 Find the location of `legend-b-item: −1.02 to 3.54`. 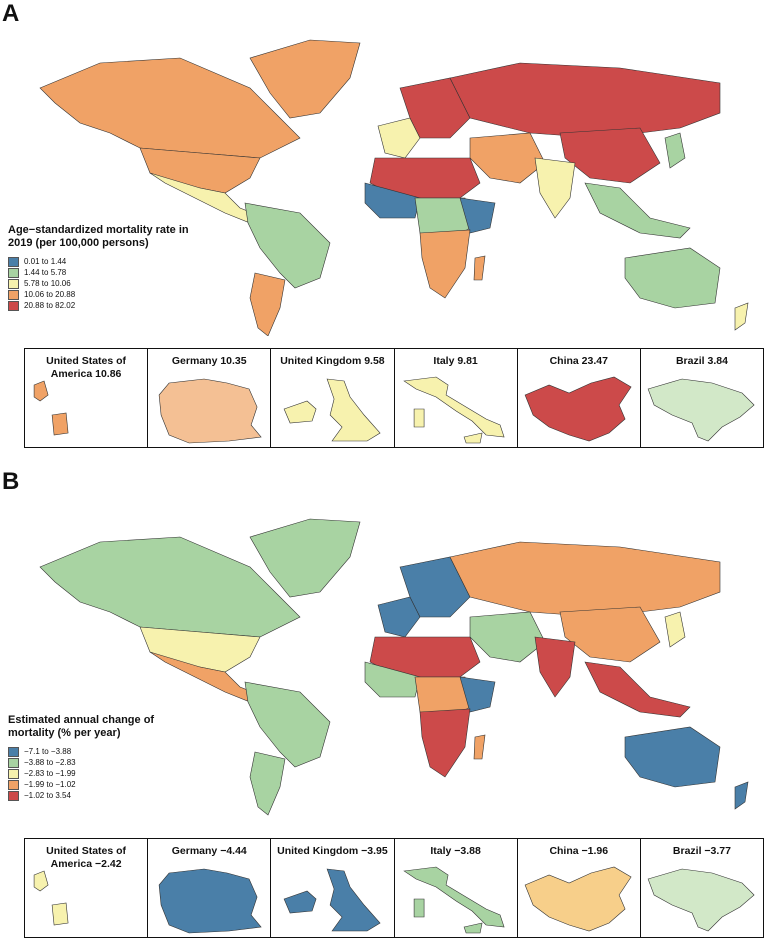

legend-b-item: −1.02 to 3.54 is located at coordinates (103, 795).